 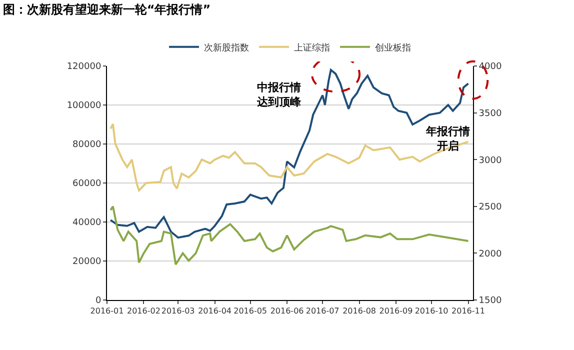 I want to click on x-tick-label: 2016-02, so click(x=143, y=311).